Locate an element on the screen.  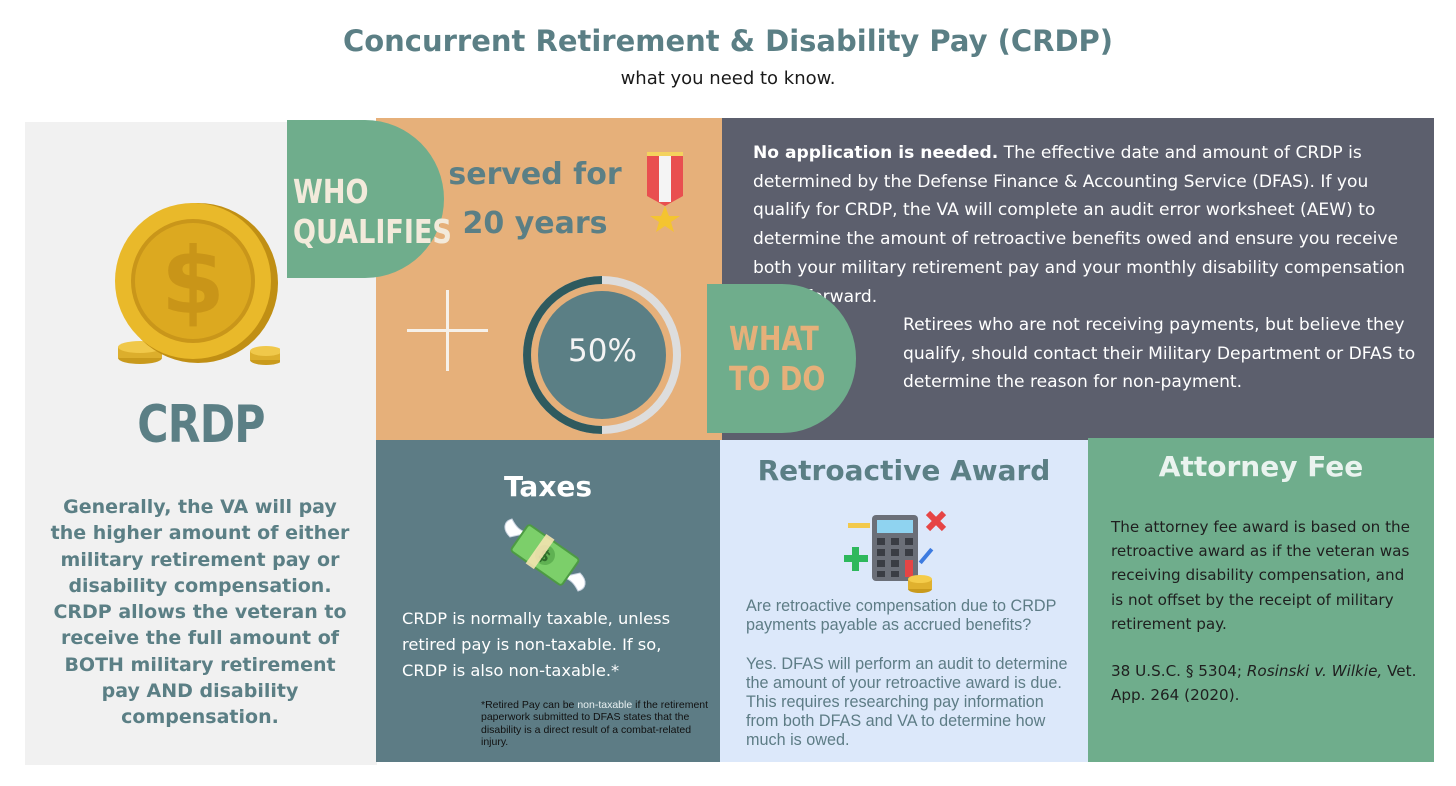
taxes-title: Taxes is located at coordinates (548, 486).